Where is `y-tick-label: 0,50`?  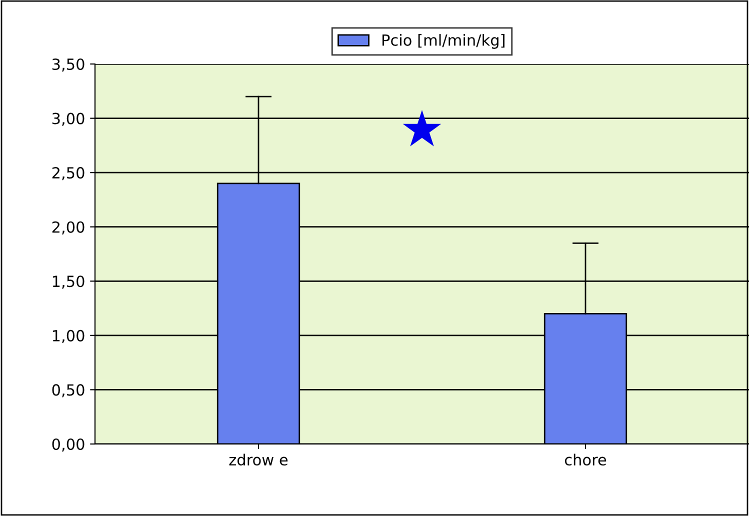 y-tick-label: 0,50 is located at coordinates (68, 391).